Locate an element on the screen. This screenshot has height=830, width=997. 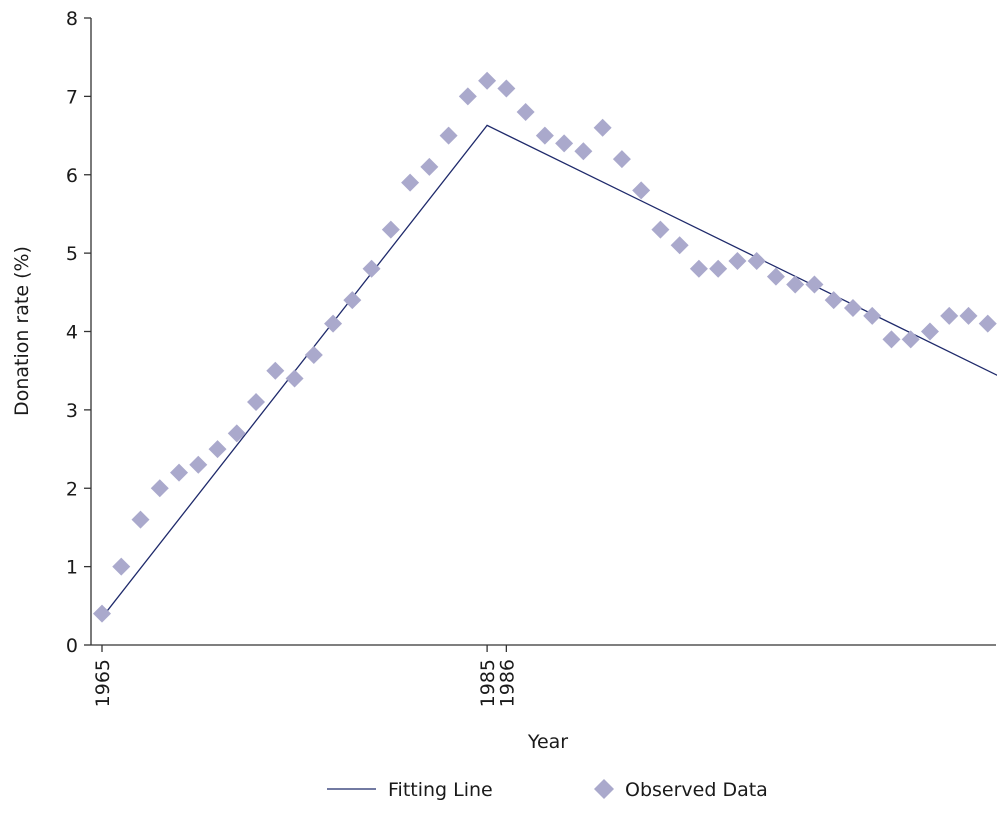
x-axis-title: Year is located at coordinates (547, 742).